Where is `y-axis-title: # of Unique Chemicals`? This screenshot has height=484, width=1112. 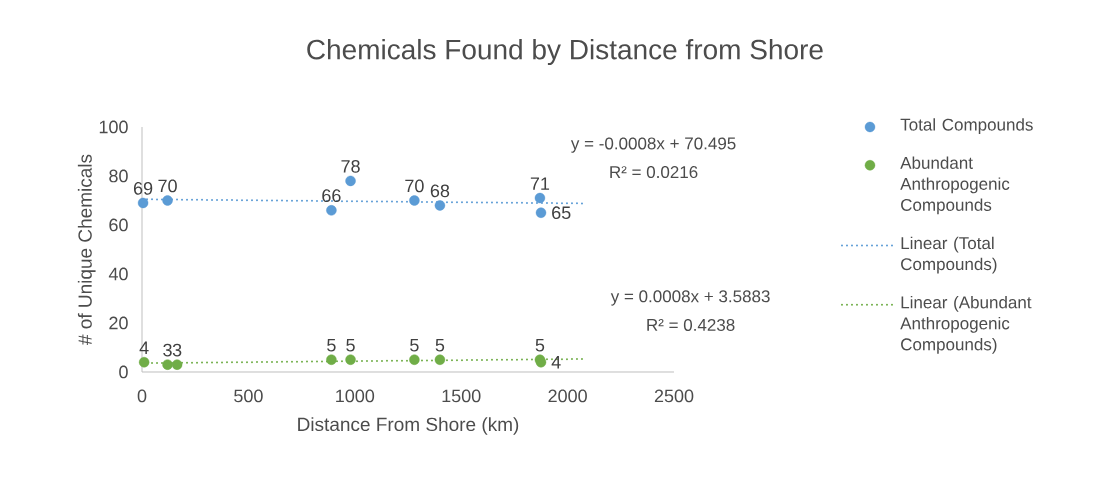
y-axis-title: # of Unique Chemicals is located at coordinates (86, 249).